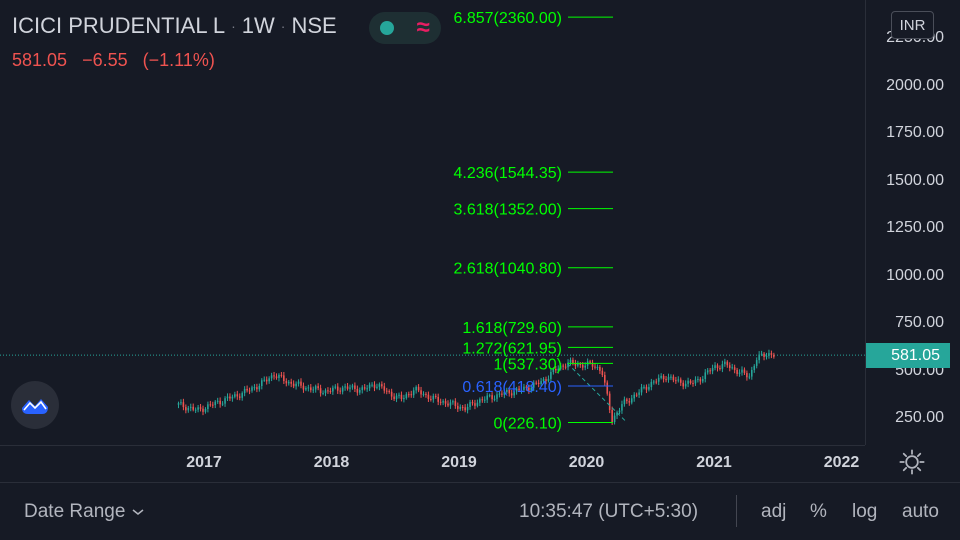 Image resolution: width=960 pixels, height=540 pixels. Describe the element at coordinates (609, 511) in the screenshot. I see `session-clock: 10:35:47 (UTC+5:30)` at that location.